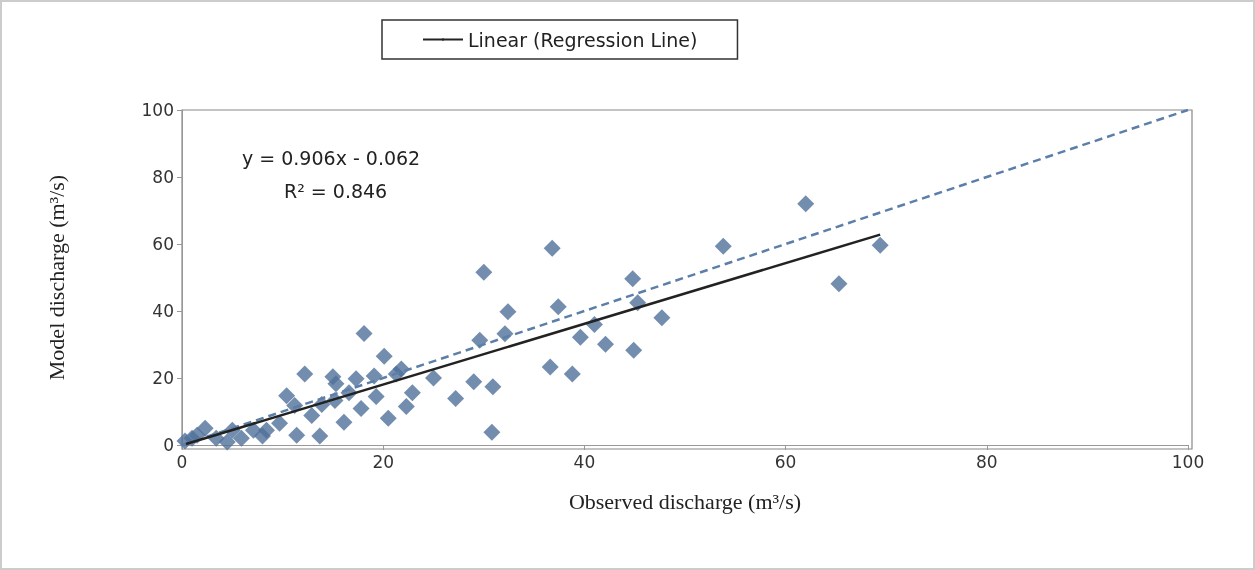 The image size is (1255, 570). What do you see at coordinates (986, 461) in the screenshot?
I see `x-tick-label: 80` at bounding box center [986, 461].